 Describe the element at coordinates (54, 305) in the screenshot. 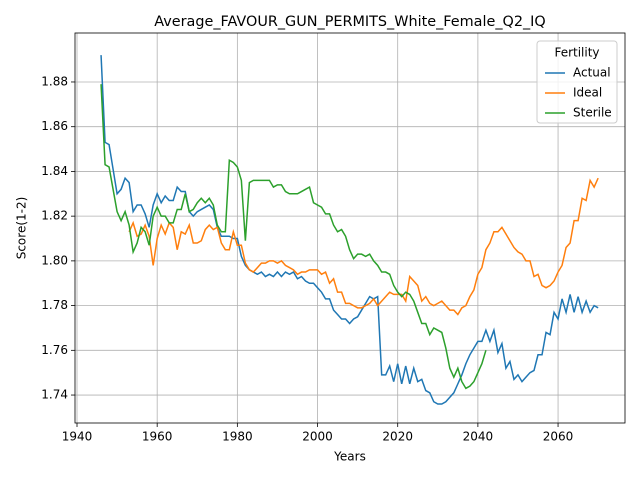

I see `y-tick-label: 1.78` at that location.